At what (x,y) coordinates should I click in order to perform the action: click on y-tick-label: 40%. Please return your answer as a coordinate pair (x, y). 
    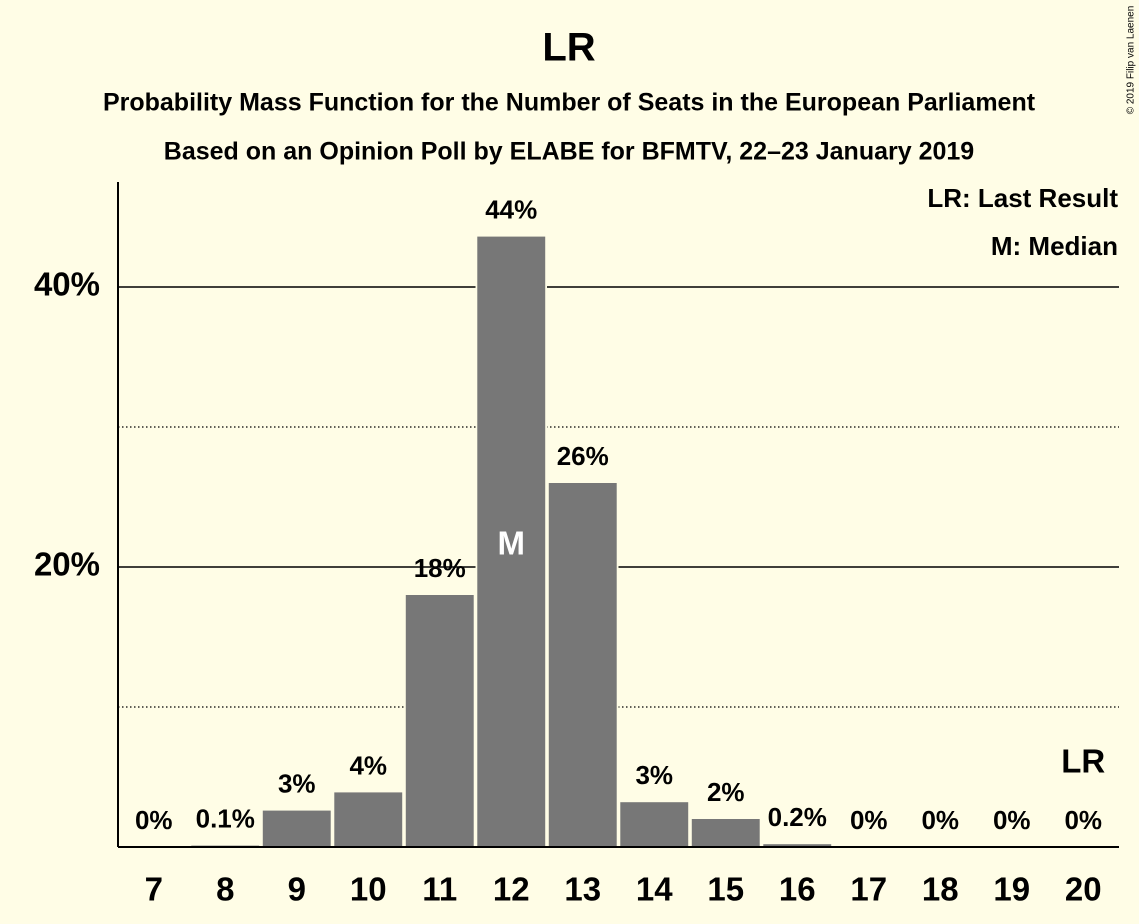
    Looking at the image, I should click on (67, 284).